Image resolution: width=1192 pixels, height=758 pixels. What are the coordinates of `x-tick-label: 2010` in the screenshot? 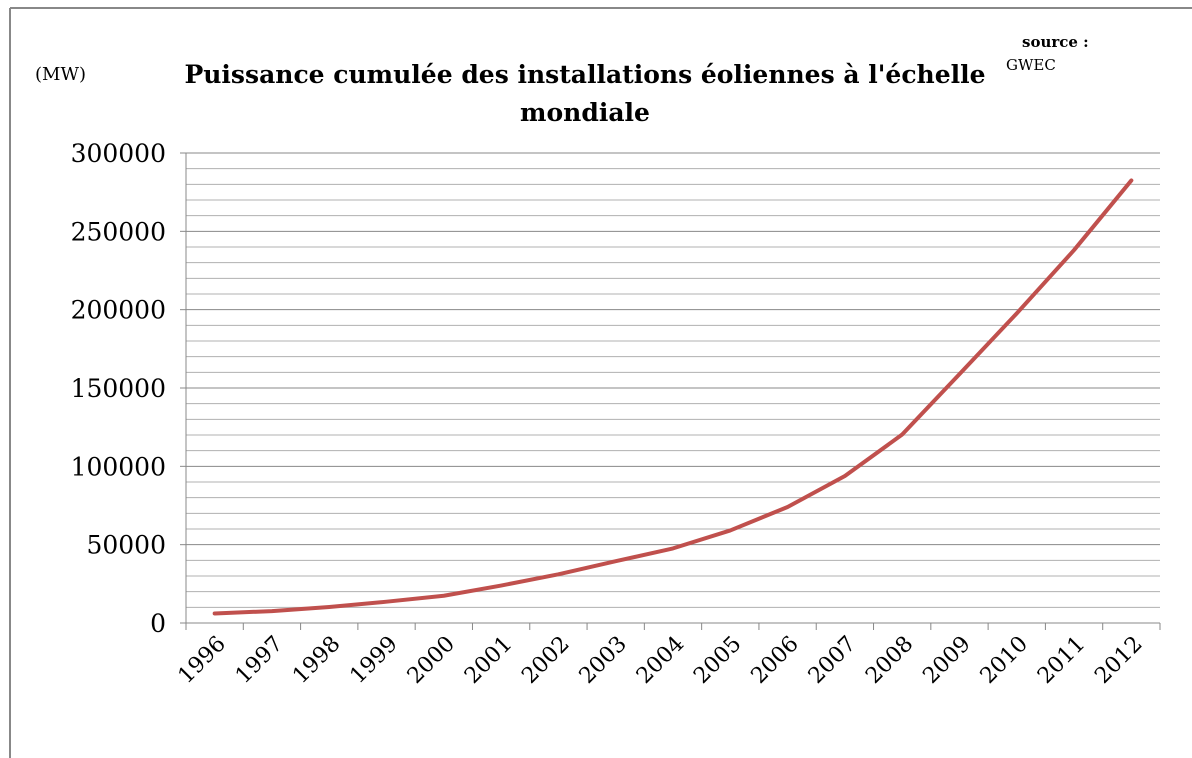 It's located at (1004, 660).